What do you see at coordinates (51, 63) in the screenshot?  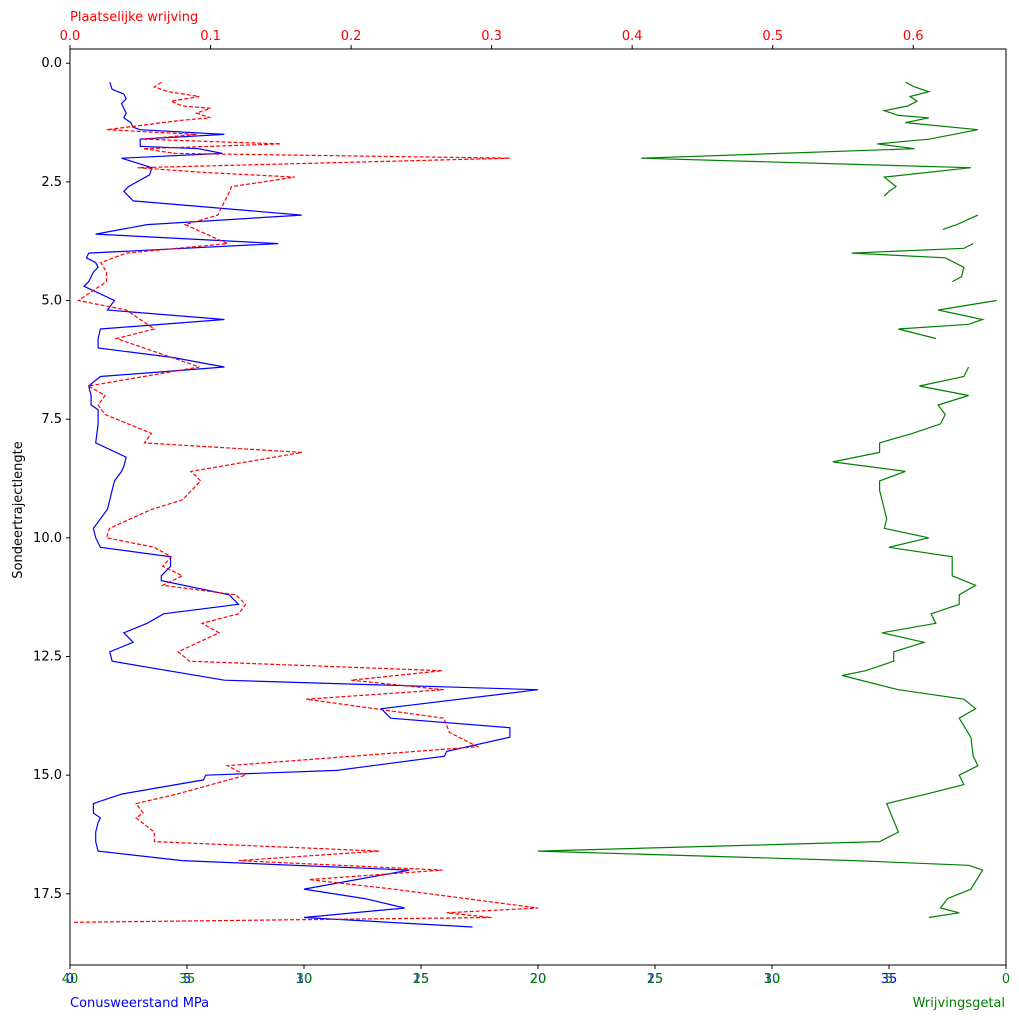 I see `y-tick-label: 0.0` at bounding box center [51, 63].